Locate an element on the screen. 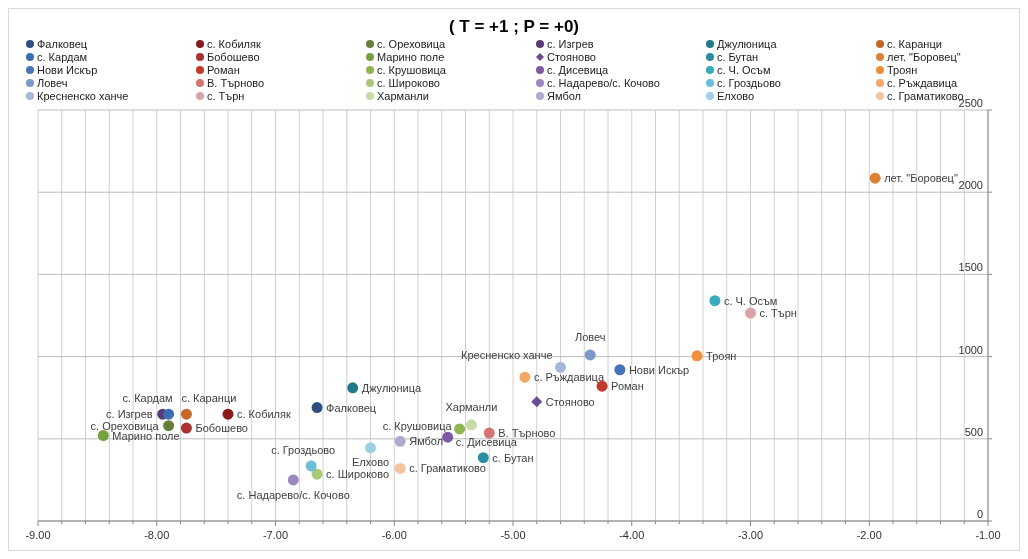 This screenshot has width=1028, height=559. text: с. Кардам is located at coordinates (147, 398).